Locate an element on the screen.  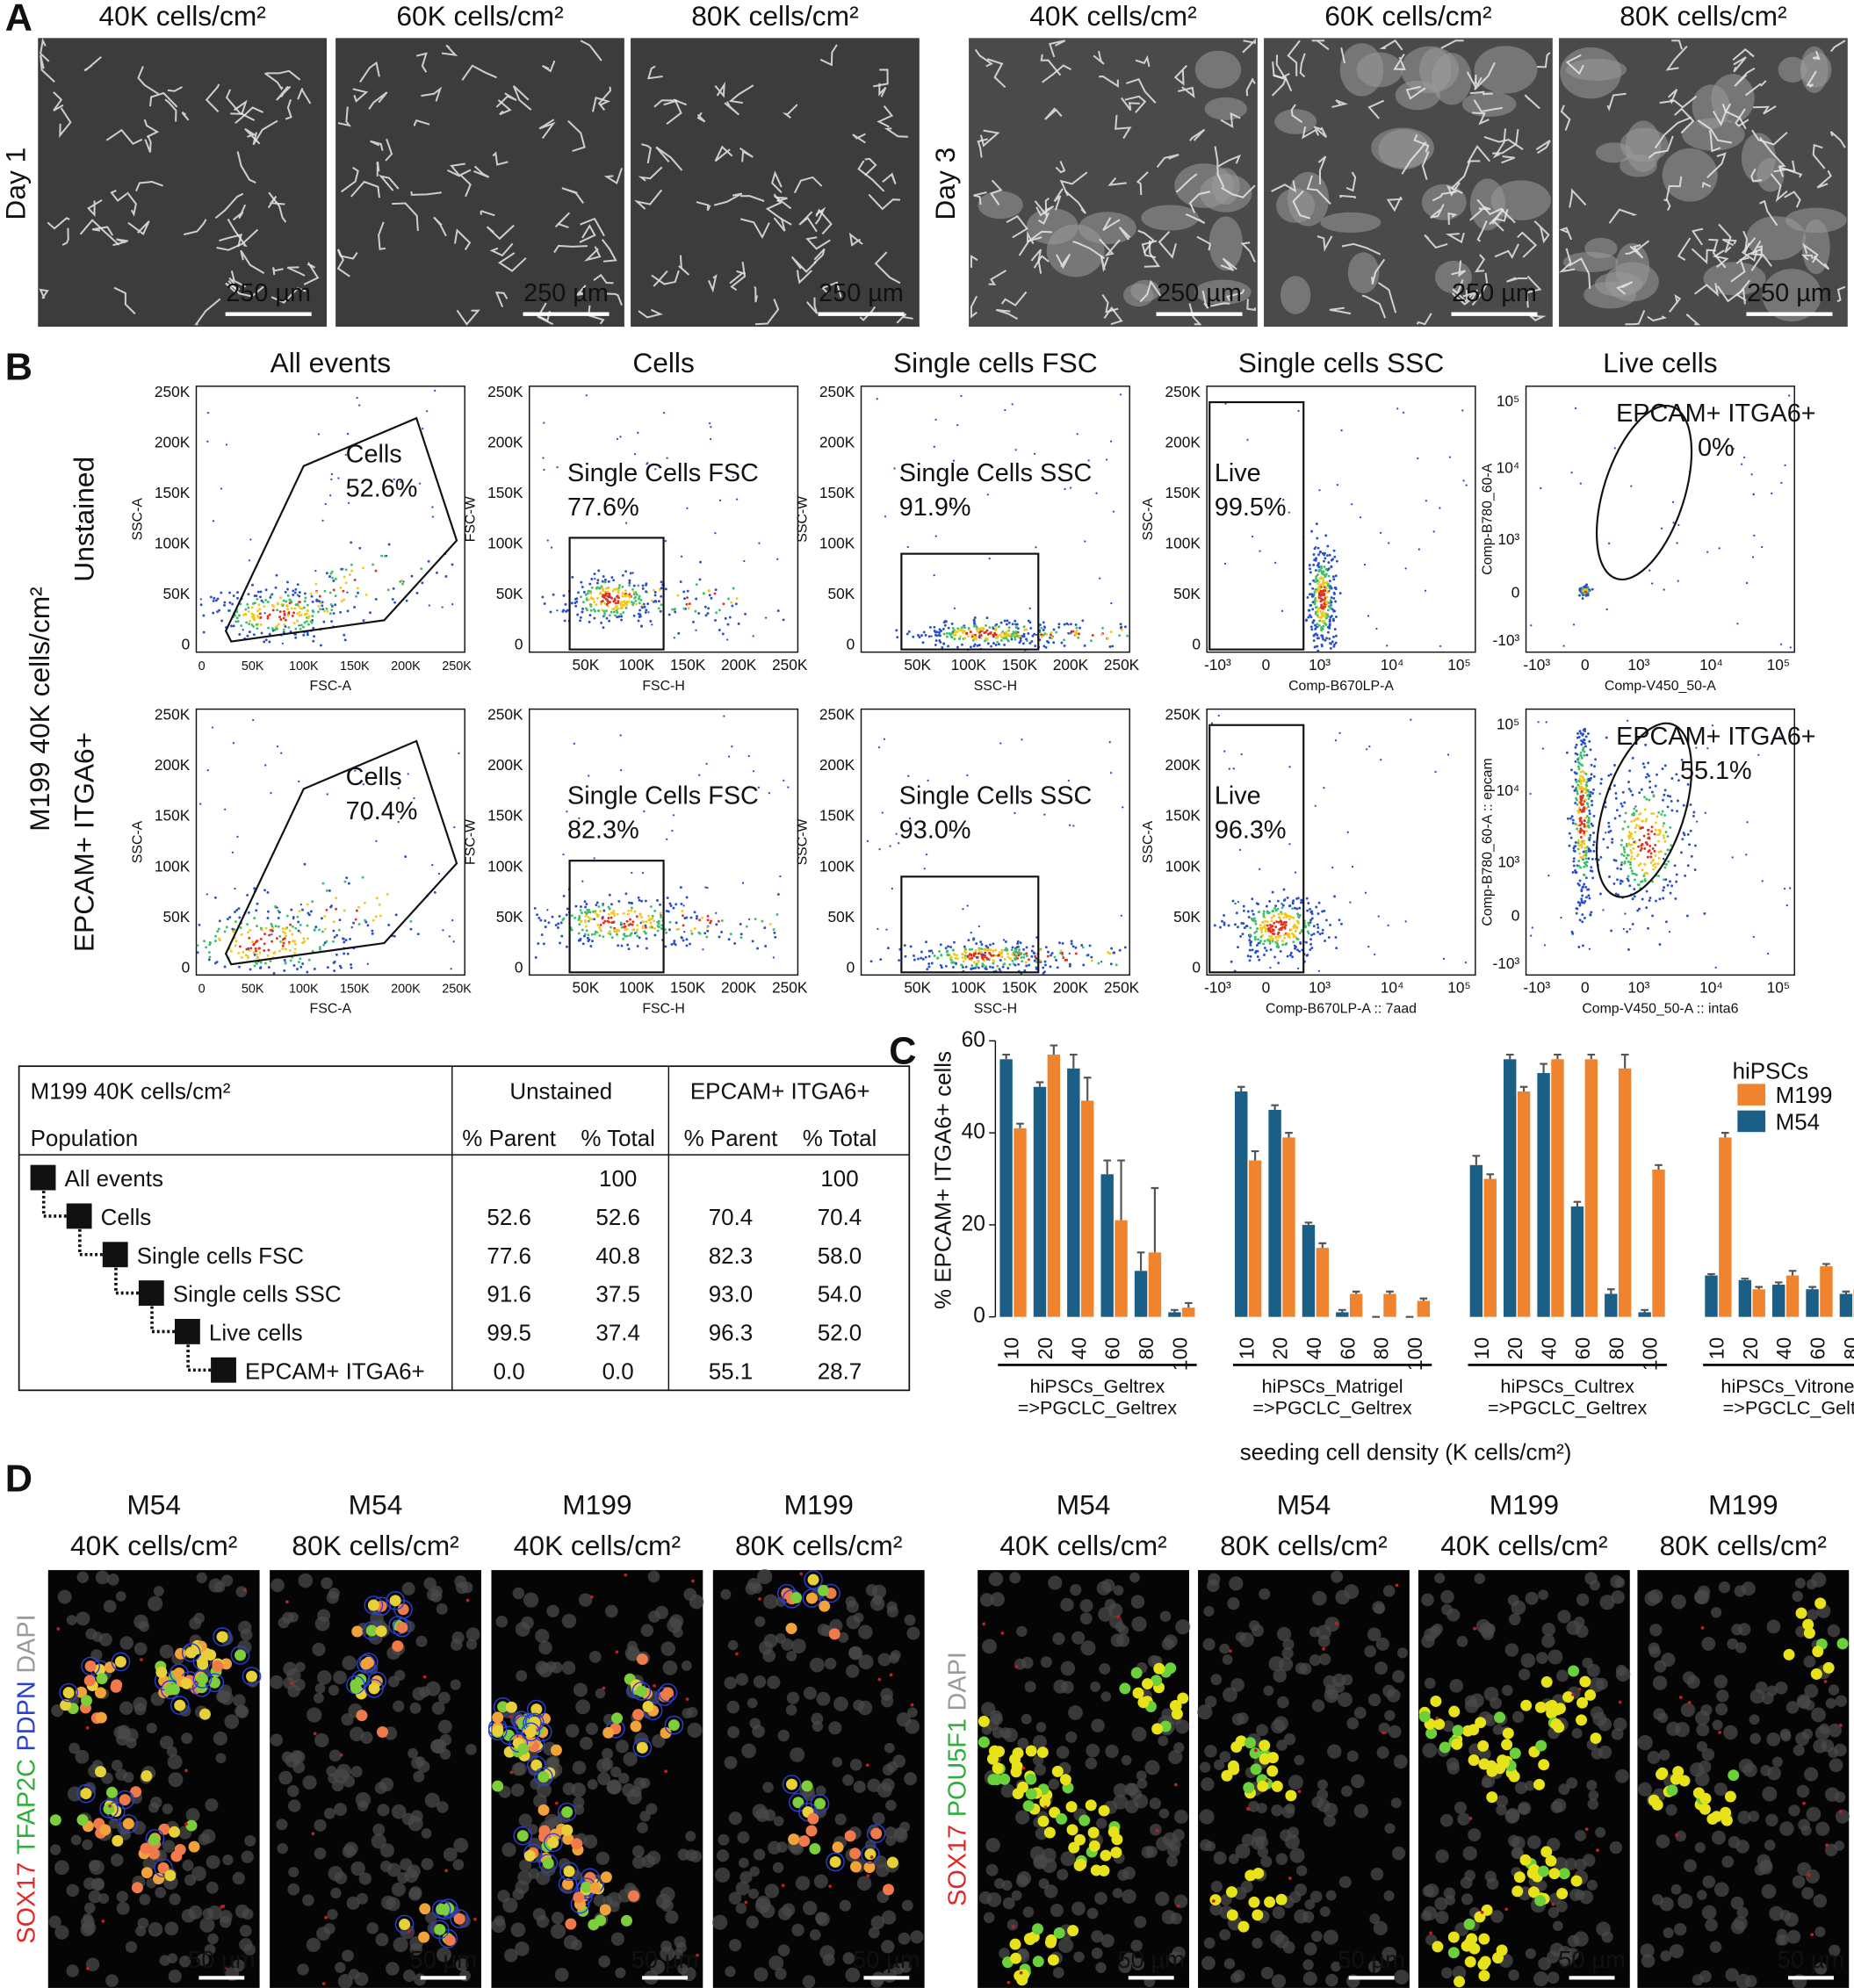
panel-label: D is located at coordinates (18, 1480).